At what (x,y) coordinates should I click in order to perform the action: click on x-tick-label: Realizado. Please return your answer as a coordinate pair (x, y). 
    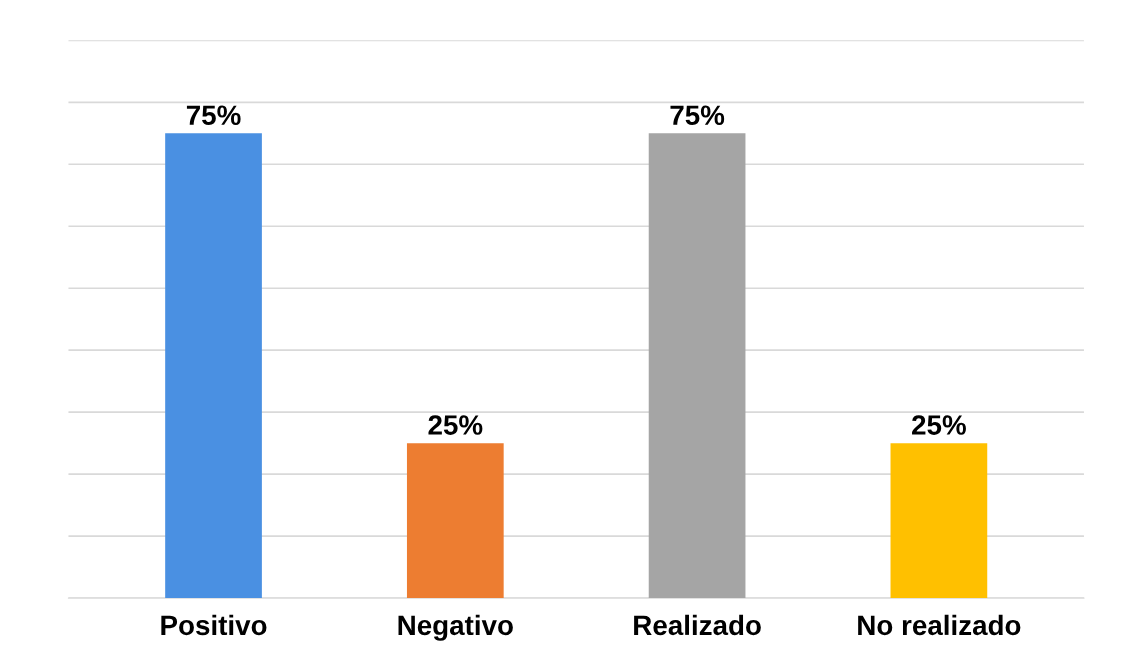
    Looking at the image, I should click on (697, 625).